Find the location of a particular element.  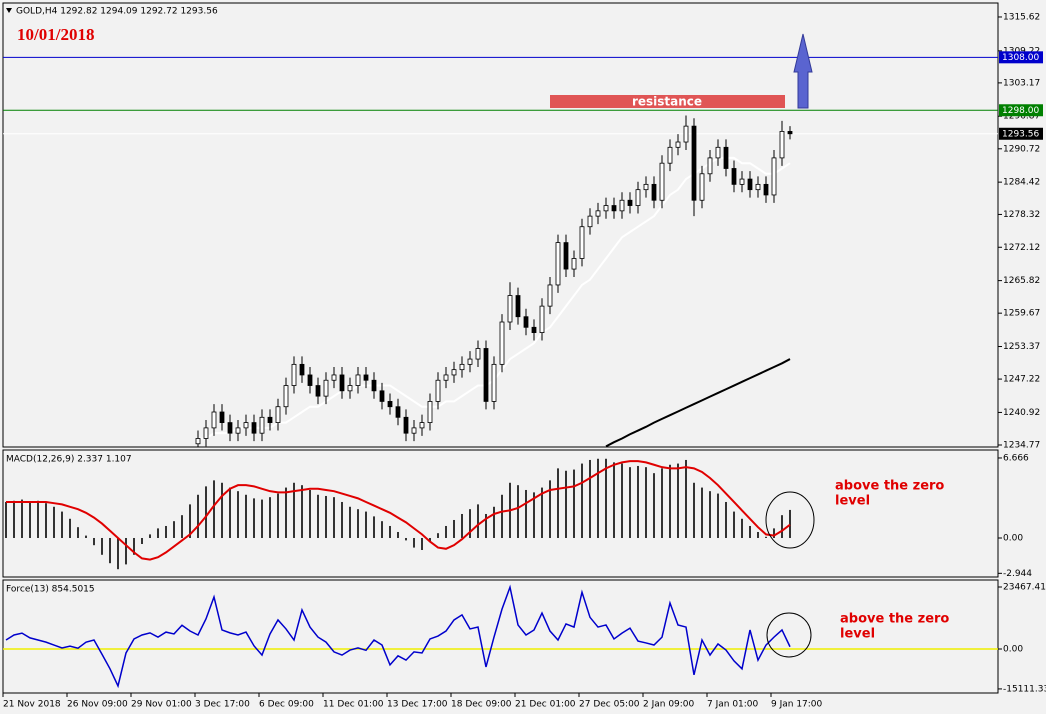

x-tick-label: 21 Dec 01:00 is located at coordinates (545, 705).